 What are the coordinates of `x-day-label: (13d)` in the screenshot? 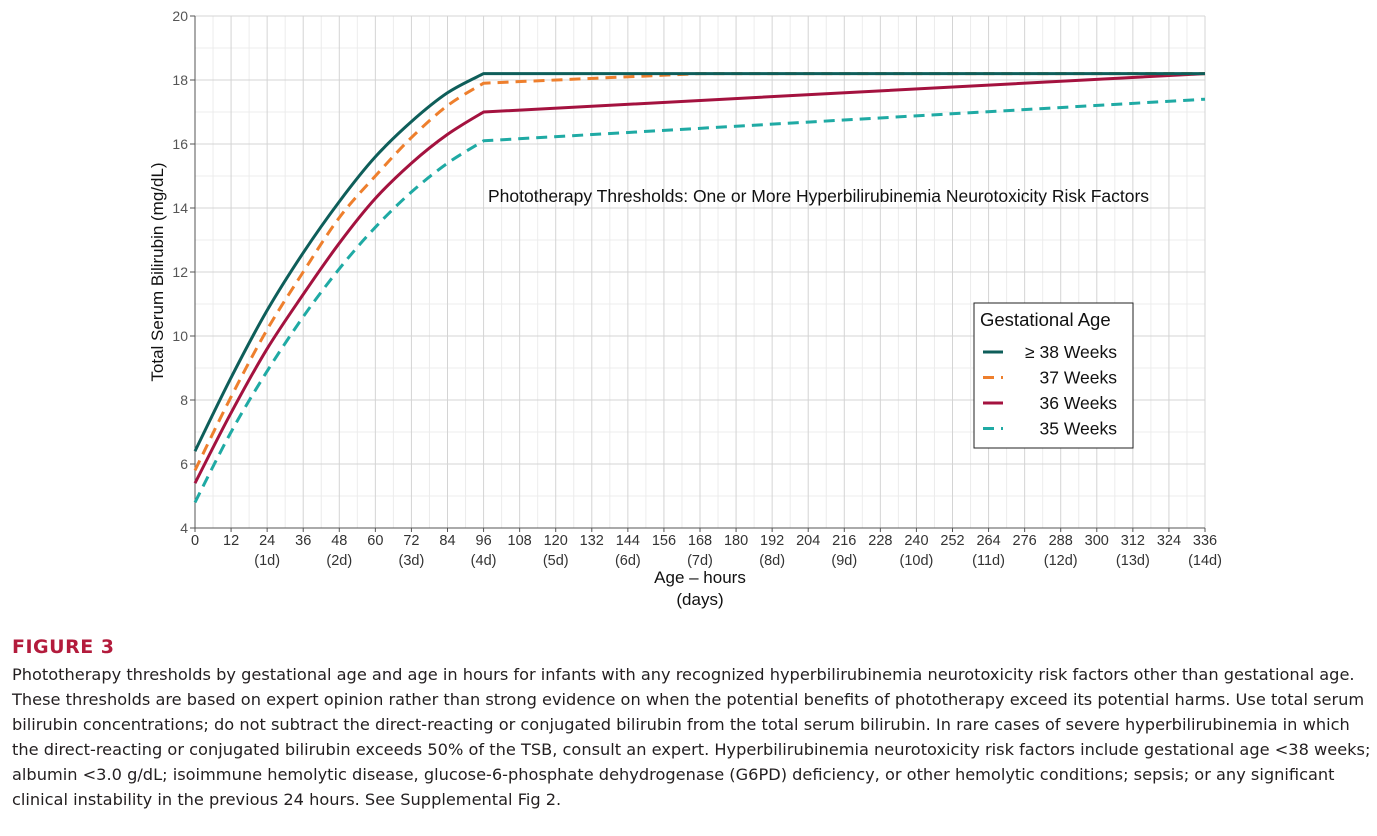 It's located at (1133, 561).